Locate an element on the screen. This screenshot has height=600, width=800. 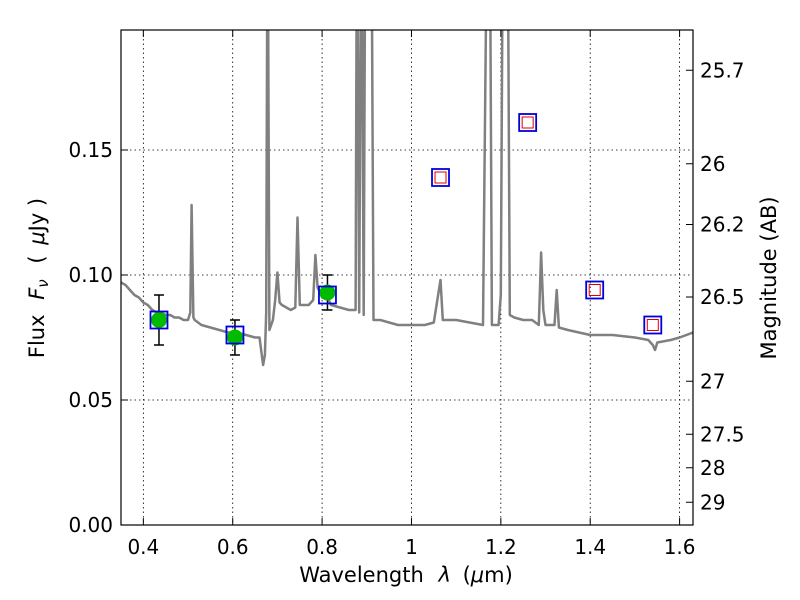
y-tick-label-2: 0.10 is located at coordinates (90, 275).